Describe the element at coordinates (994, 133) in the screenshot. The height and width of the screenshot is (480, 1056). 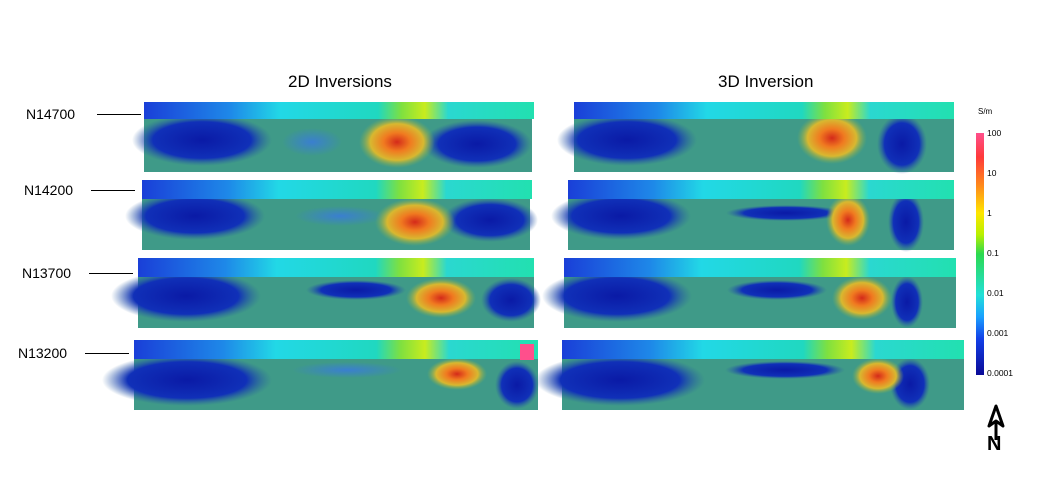
I see `colorbar-tick-100: 100` at that location.